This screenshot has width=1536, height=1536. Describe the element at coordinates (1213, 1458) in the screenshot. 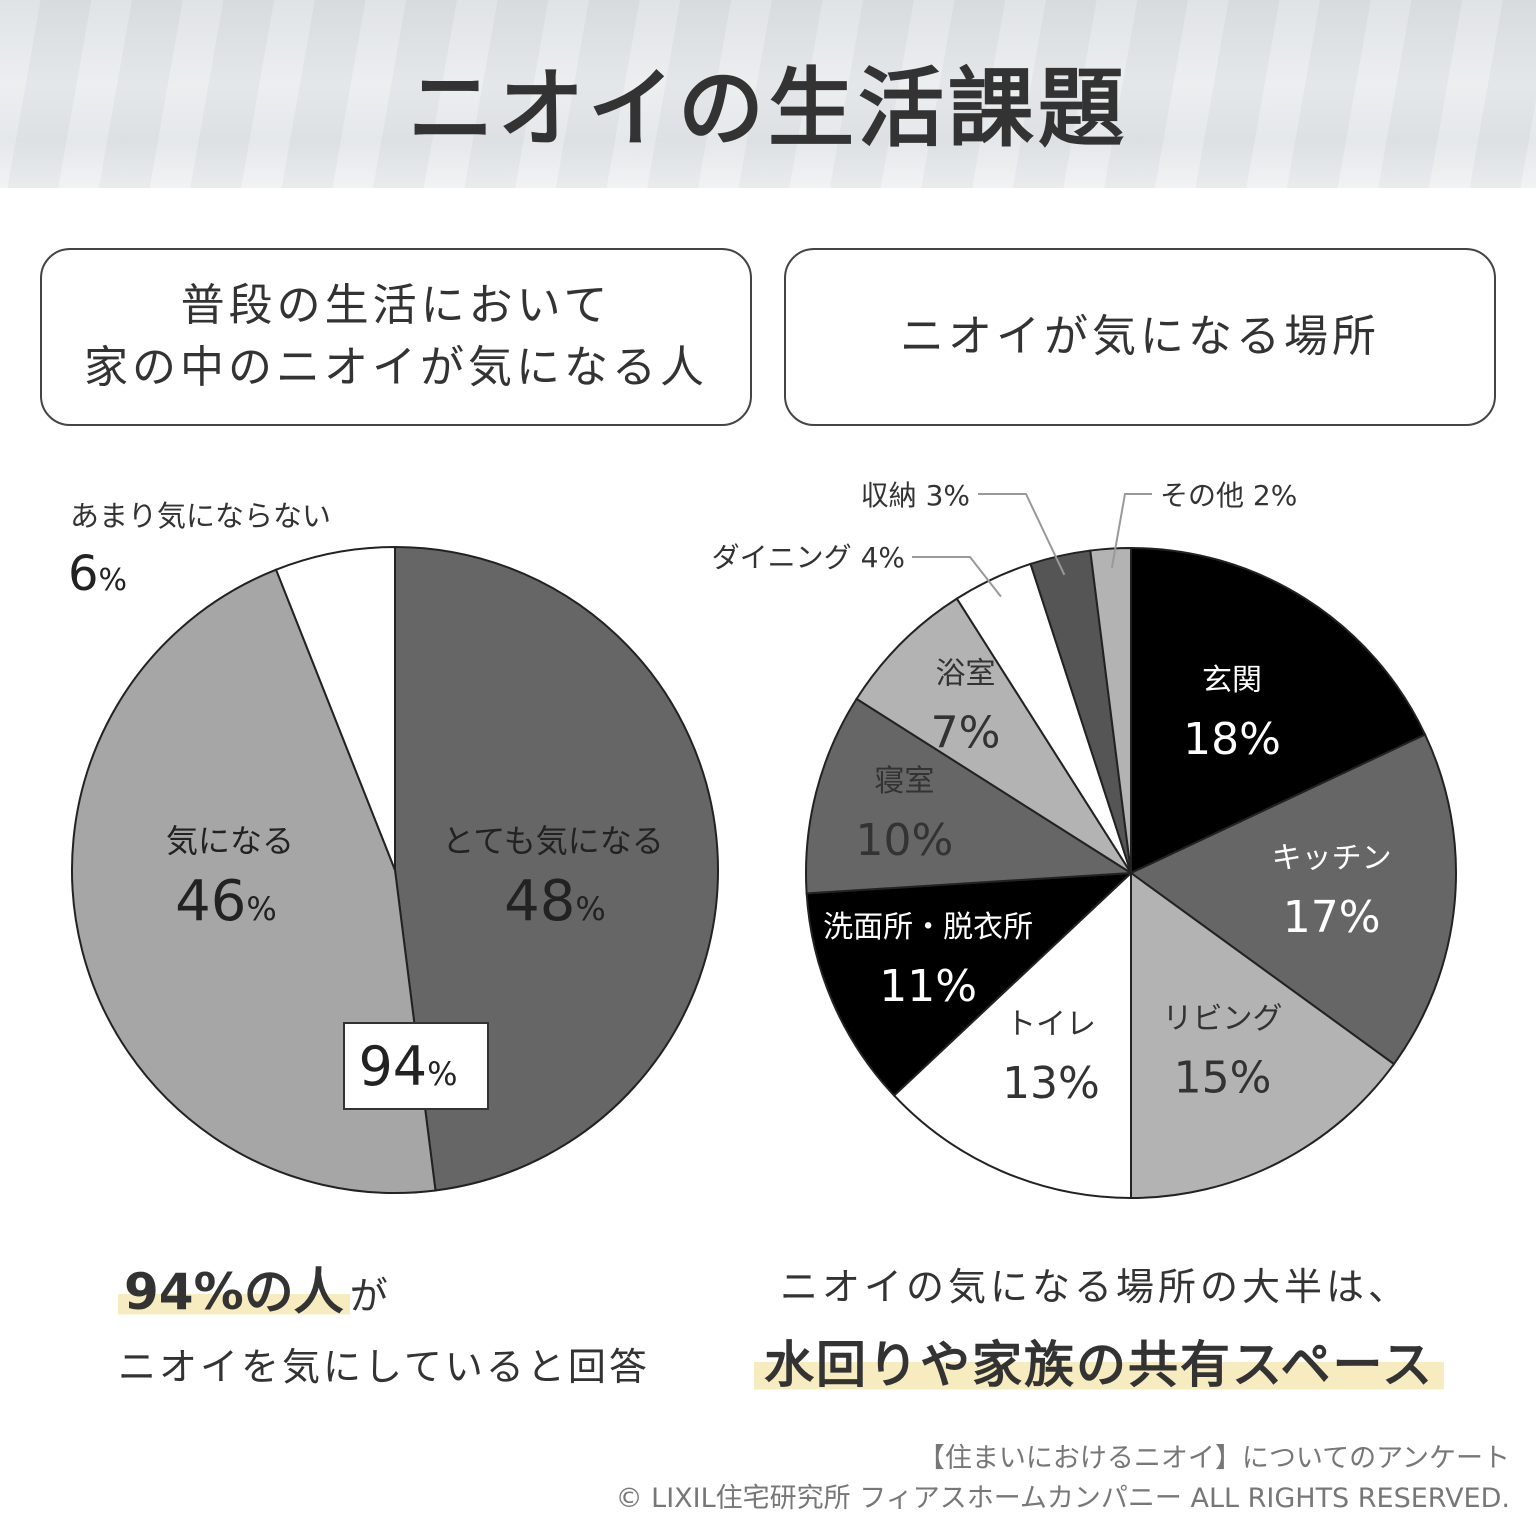

I see `source-line1: 【住まいにおけるニオイ】についてのアンケート` at that location.